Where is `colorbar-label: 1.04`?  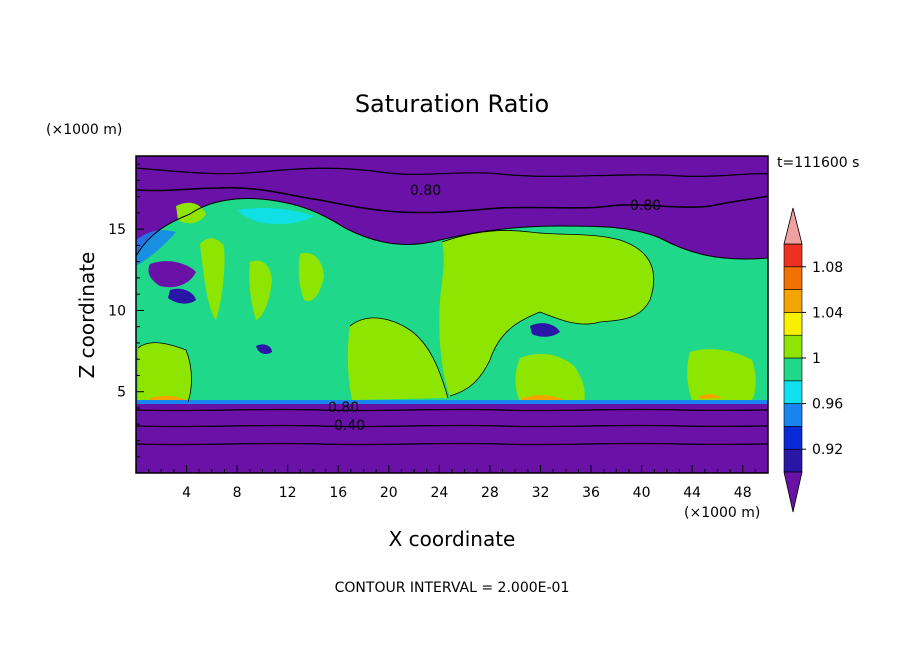 colorbar-label: 1.04 is located at coordinates (827, 313).